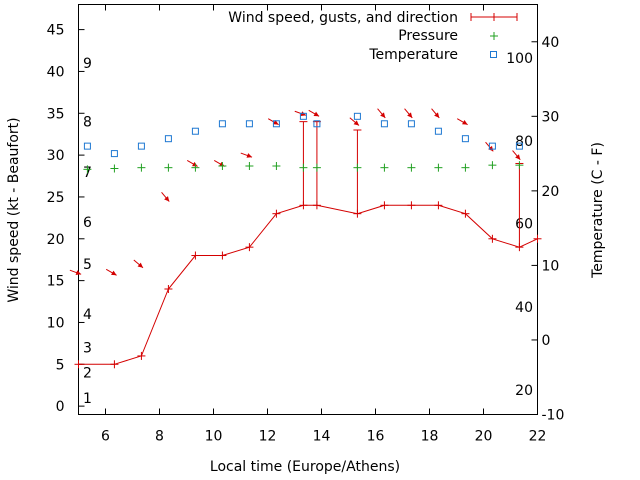 Image resolution: width=640 pixels, height=480 pixels. I want to click on left-tick-label: 20, so click(56, 240).